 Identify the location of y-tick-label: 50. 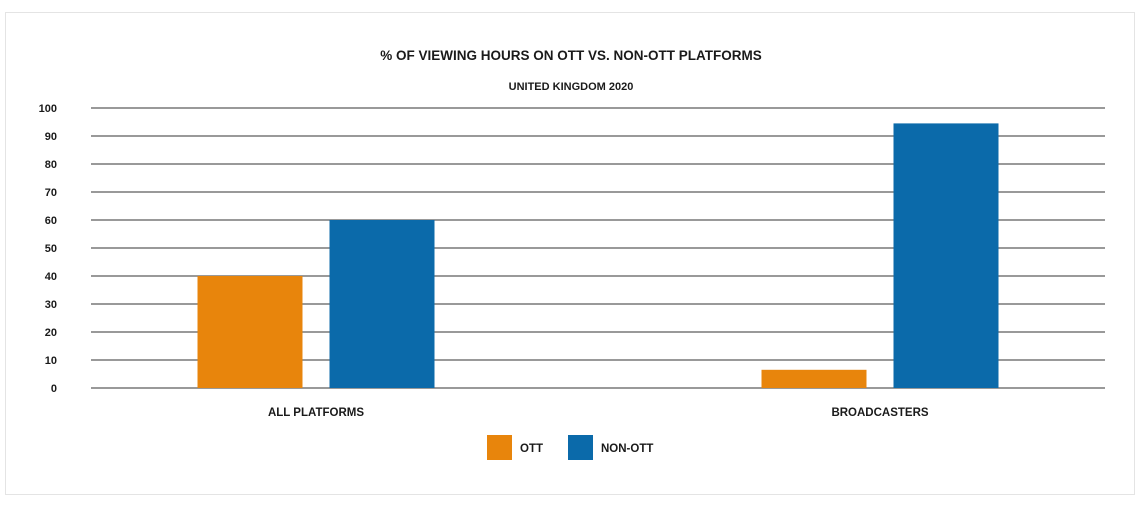
(51, 249).